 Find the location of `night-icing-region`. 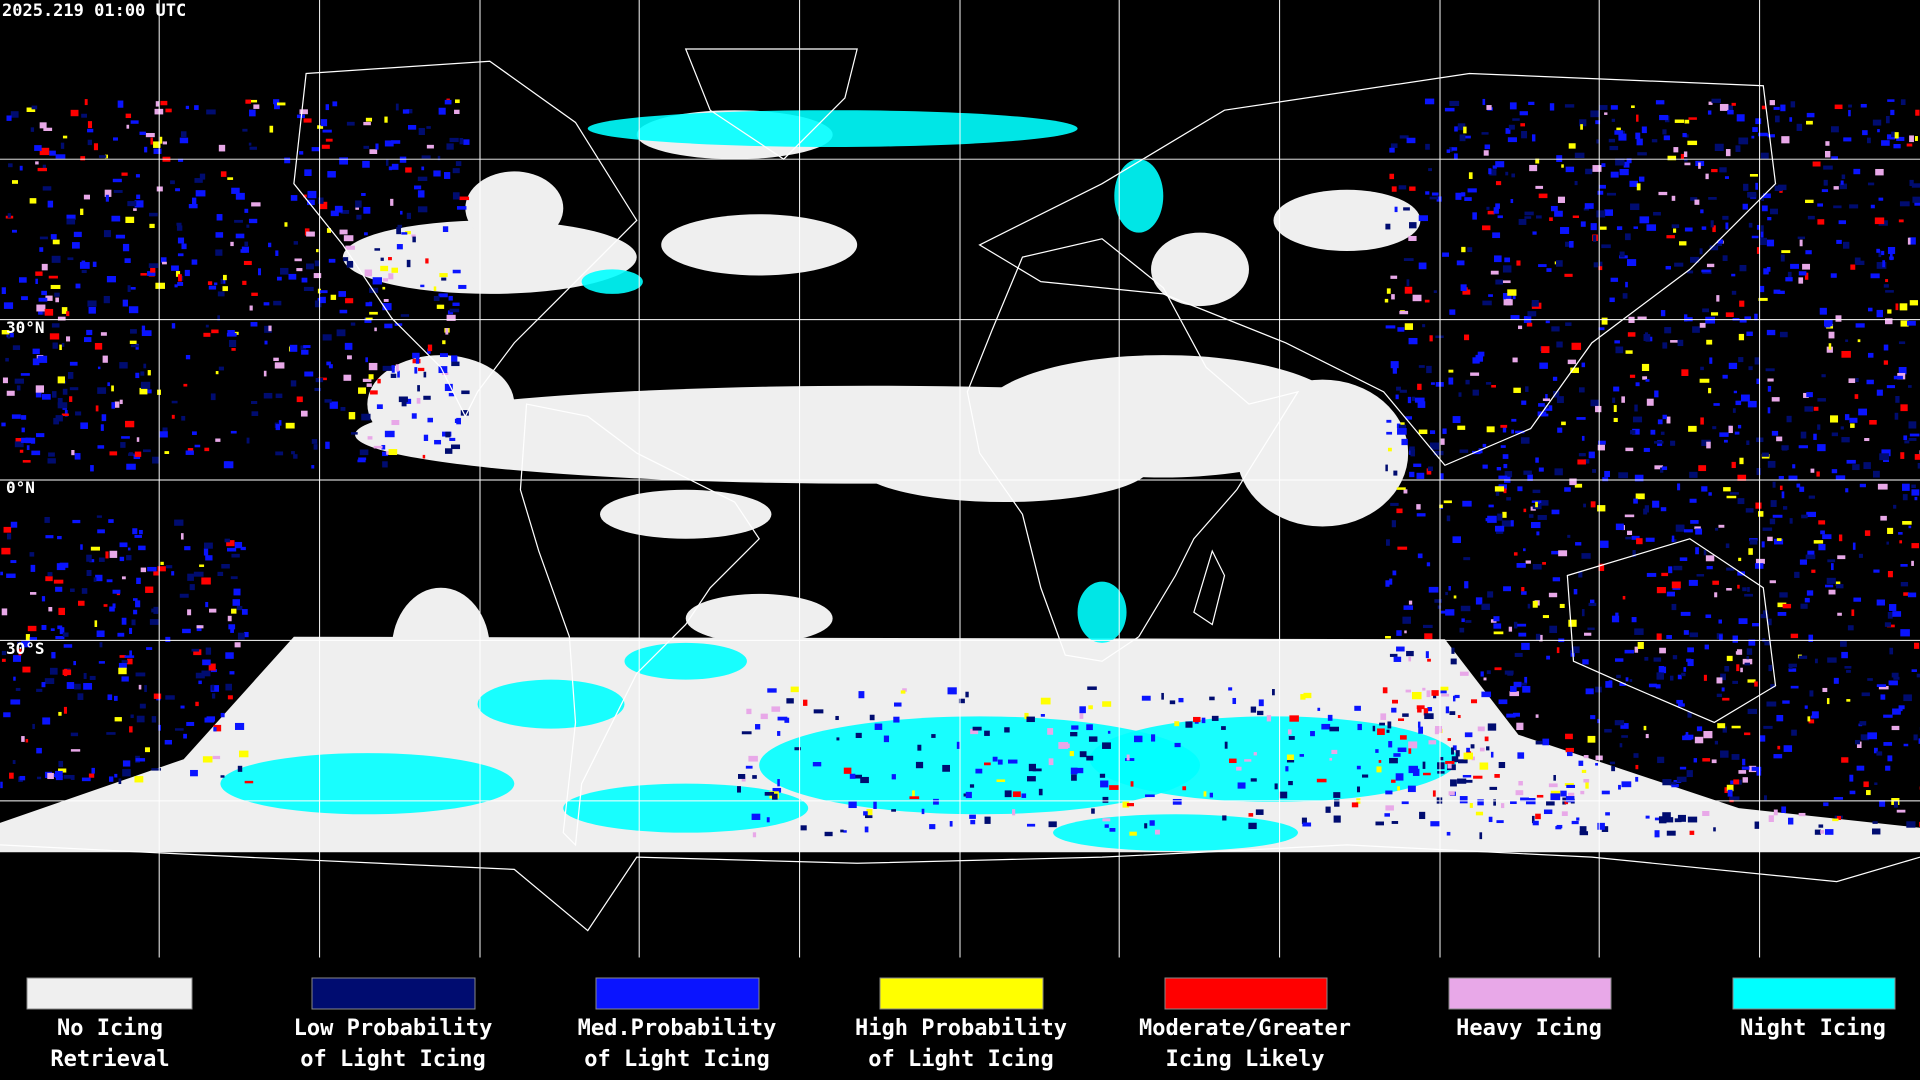

night-icing-region is located at coordinates (1175, 833).